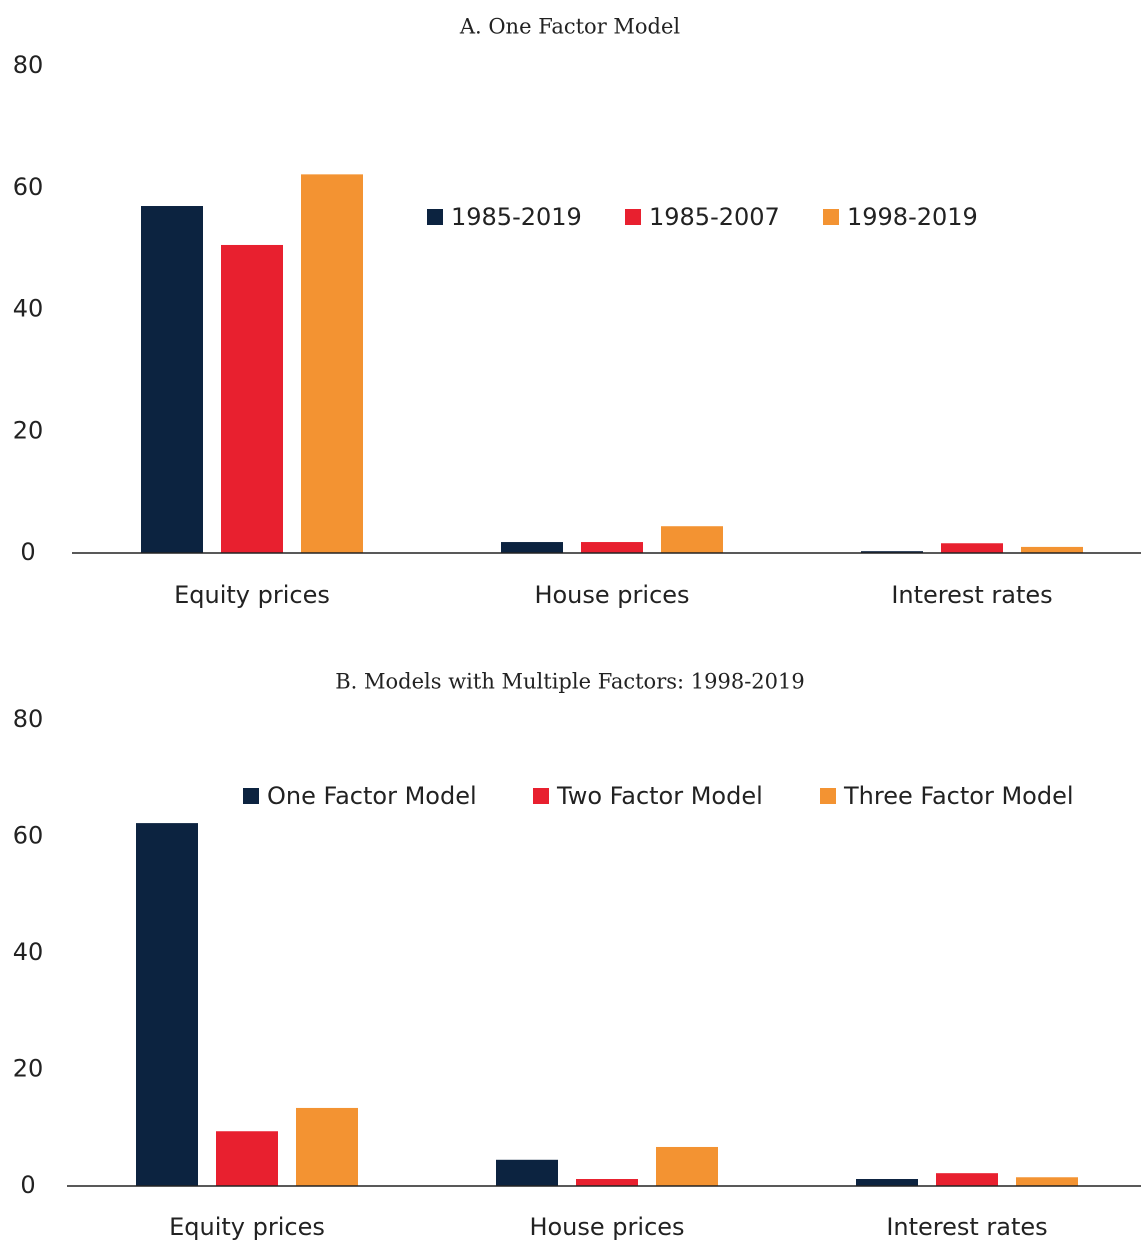 Image resolution: width=1141 pixels, height=1243 pixels. I want to click on legend-label: Three Factor Model, so click(958, 796).